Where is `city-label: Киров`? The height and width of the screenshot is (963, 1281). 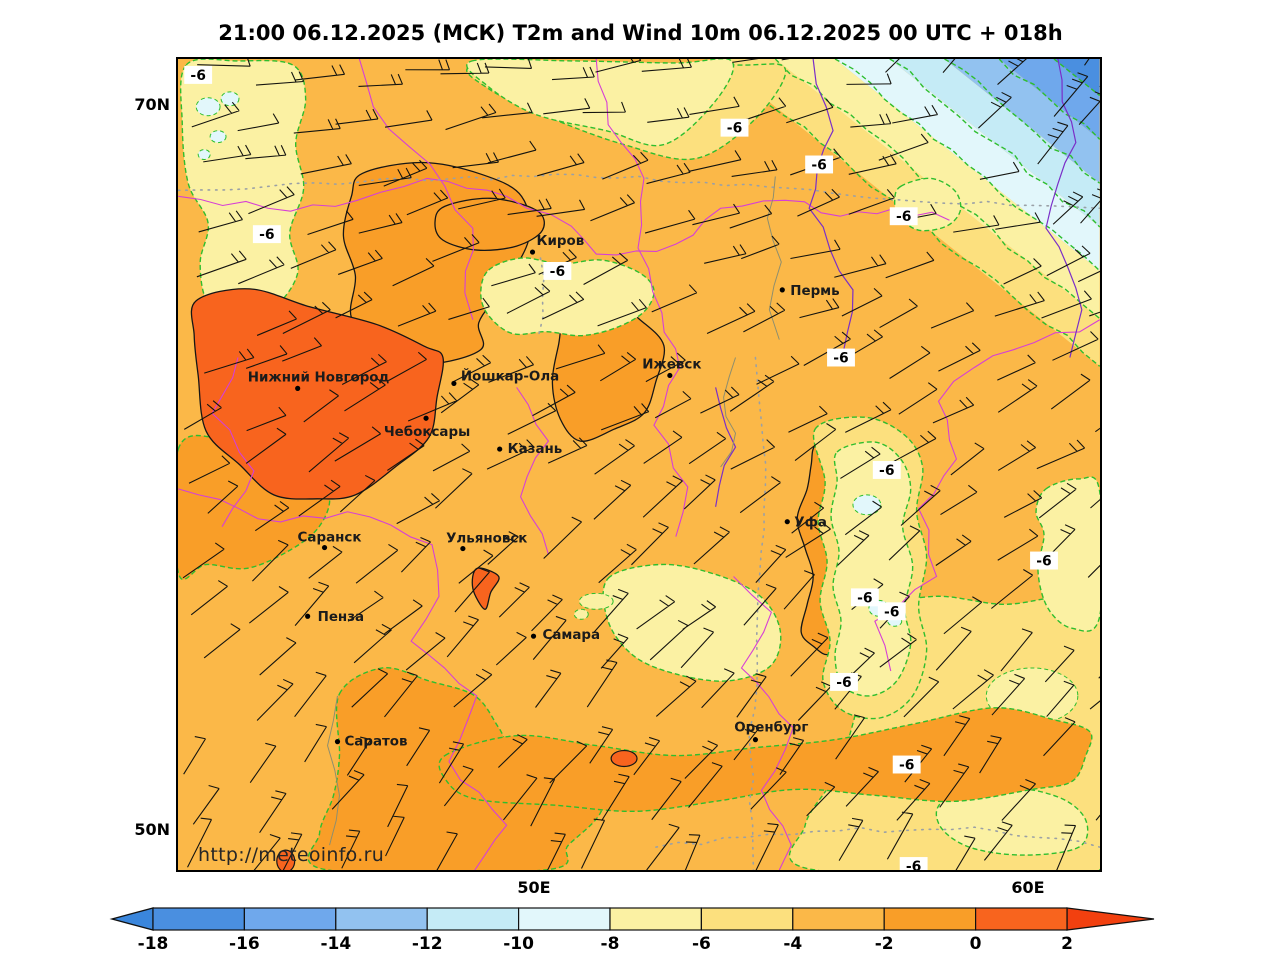 city-label: Киров is located at coordinates (561, 241).